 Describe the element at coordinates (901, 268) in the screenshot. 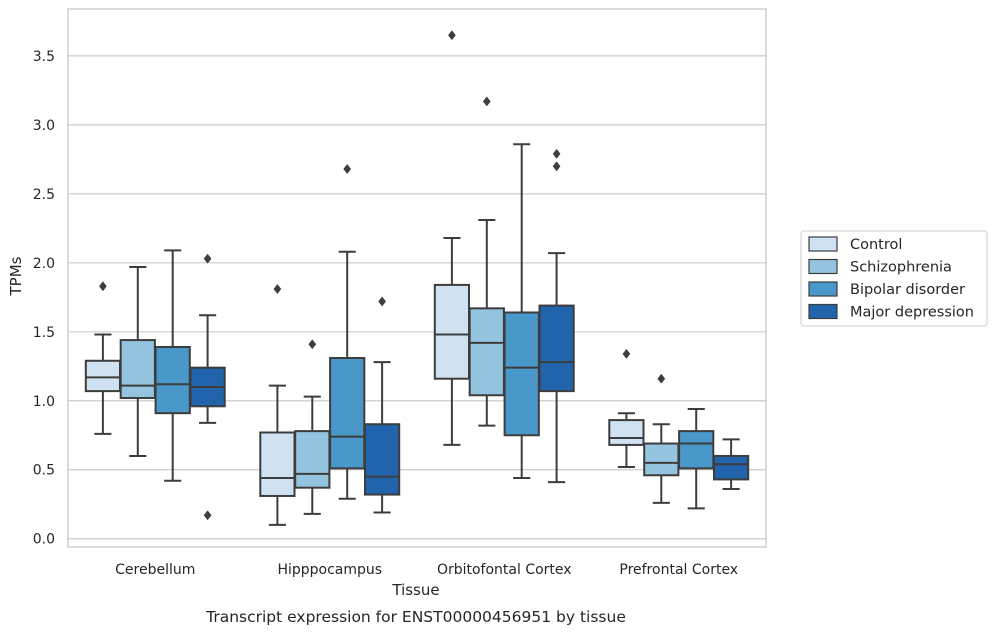

I see `legend-label: Schizophrenia` at that location.